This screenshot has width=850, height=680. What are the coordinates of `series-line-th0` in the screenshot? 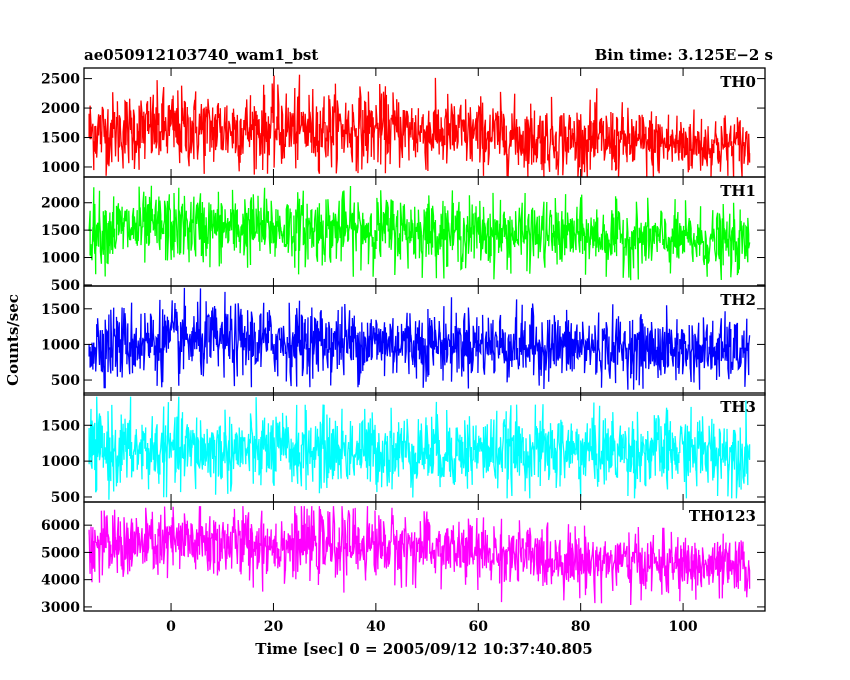 It's located at (419, 125).